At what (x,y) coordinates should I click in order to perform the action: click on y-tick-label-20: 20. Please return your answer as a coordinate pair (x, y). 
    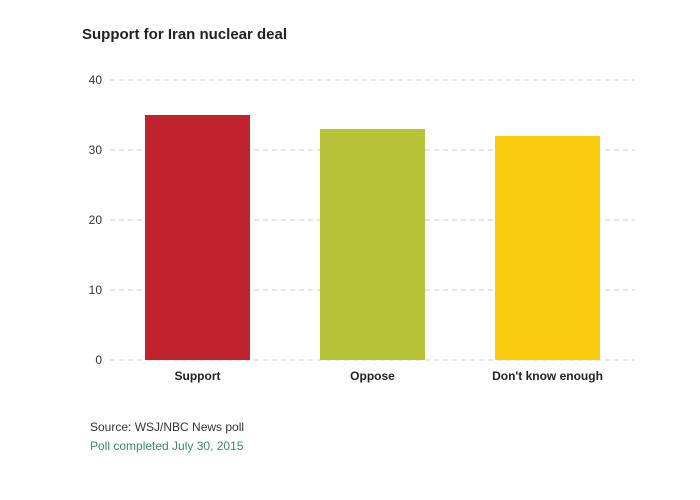
    Looking at the image, I should click on (96, 220).